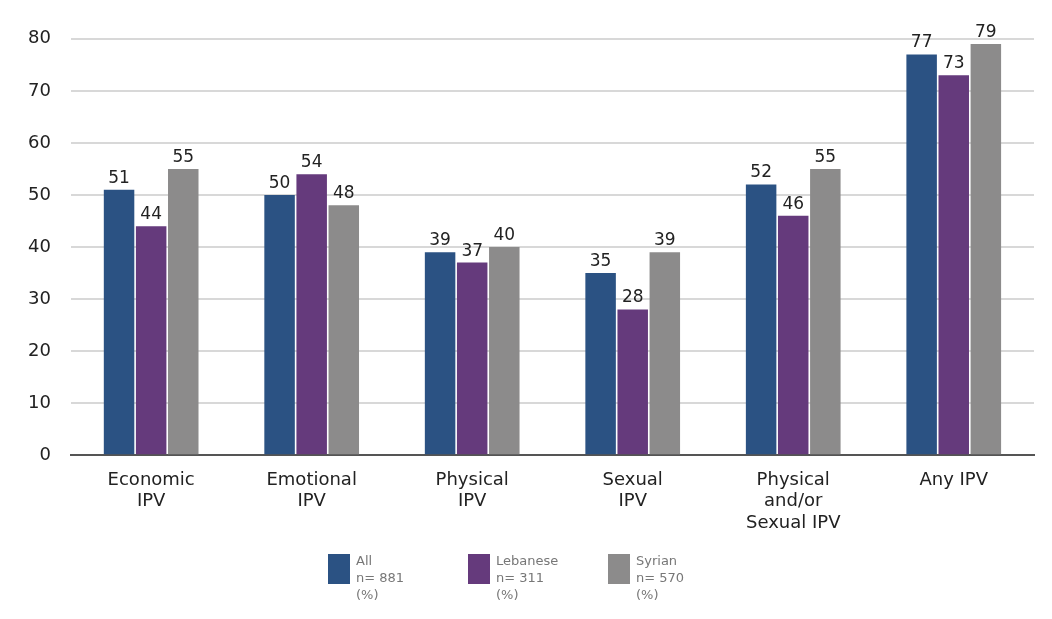  What do you see at coordinates (39, 89) in the screenshot?
I see `y-tick-label: 70` at bounding box center [39, 89].